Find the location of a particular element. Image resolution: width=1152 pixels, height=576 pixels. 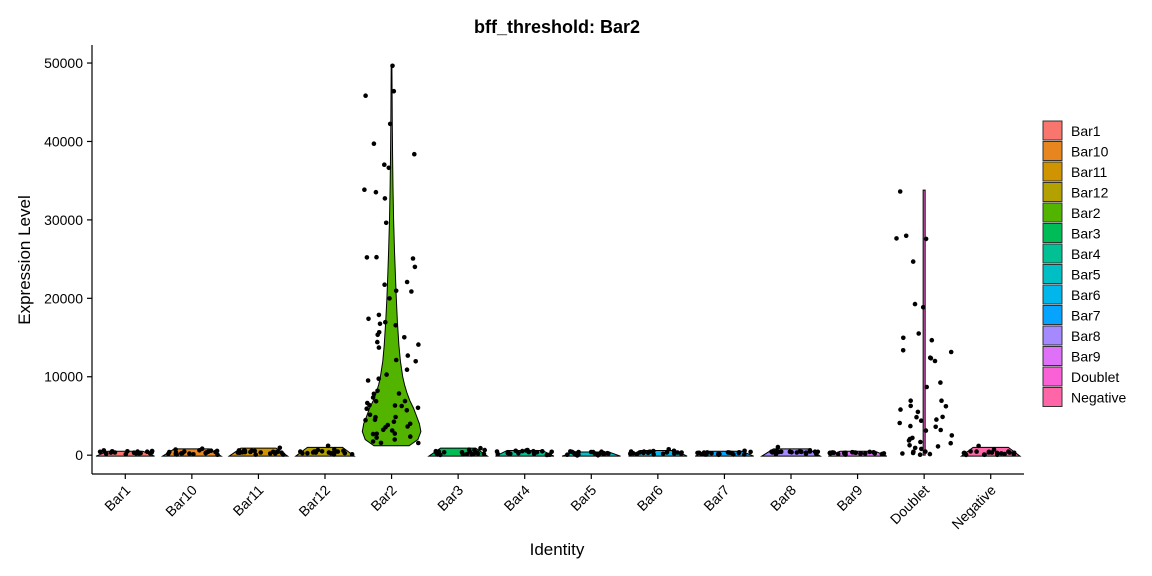

legend-label: Bar4 is located at coordinates (1086, 254).